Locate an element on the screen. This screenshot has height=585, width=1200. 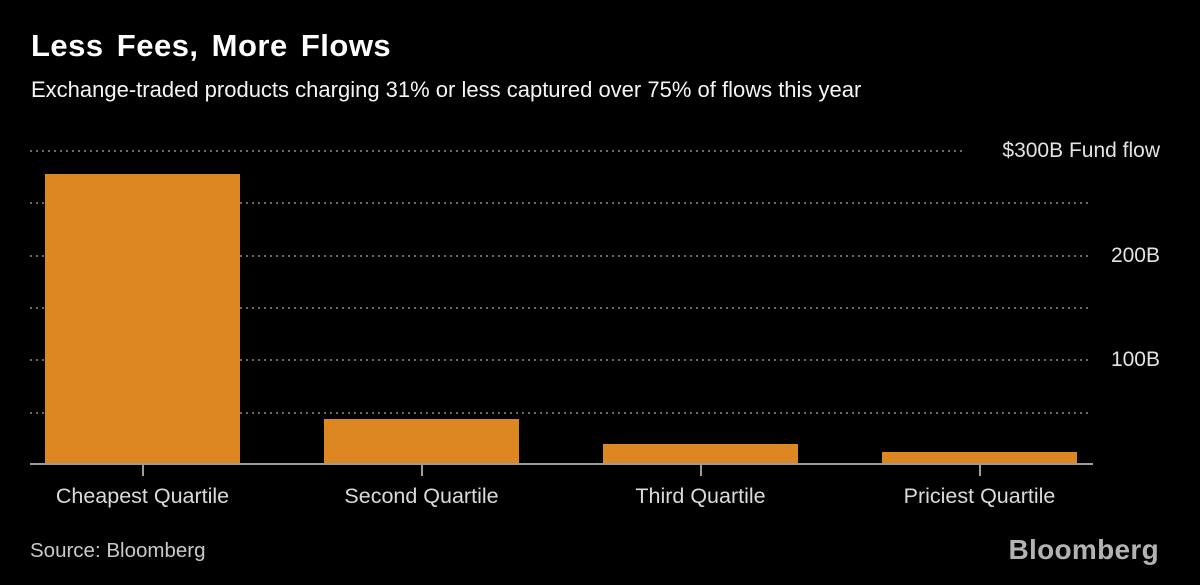
y-axis-label-100: 100B is located at coordinates (1135, 360).